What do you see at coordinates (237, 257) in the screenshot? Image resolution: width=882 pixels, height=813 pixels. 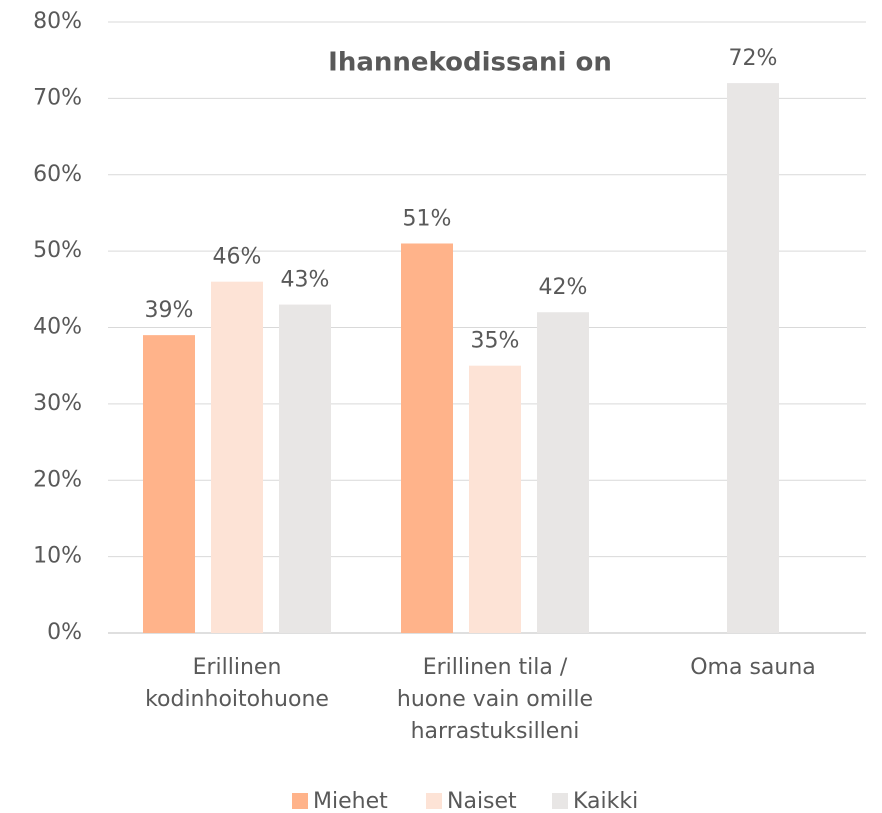 I see `data-label: 46%` at bounding box center [237, 257].